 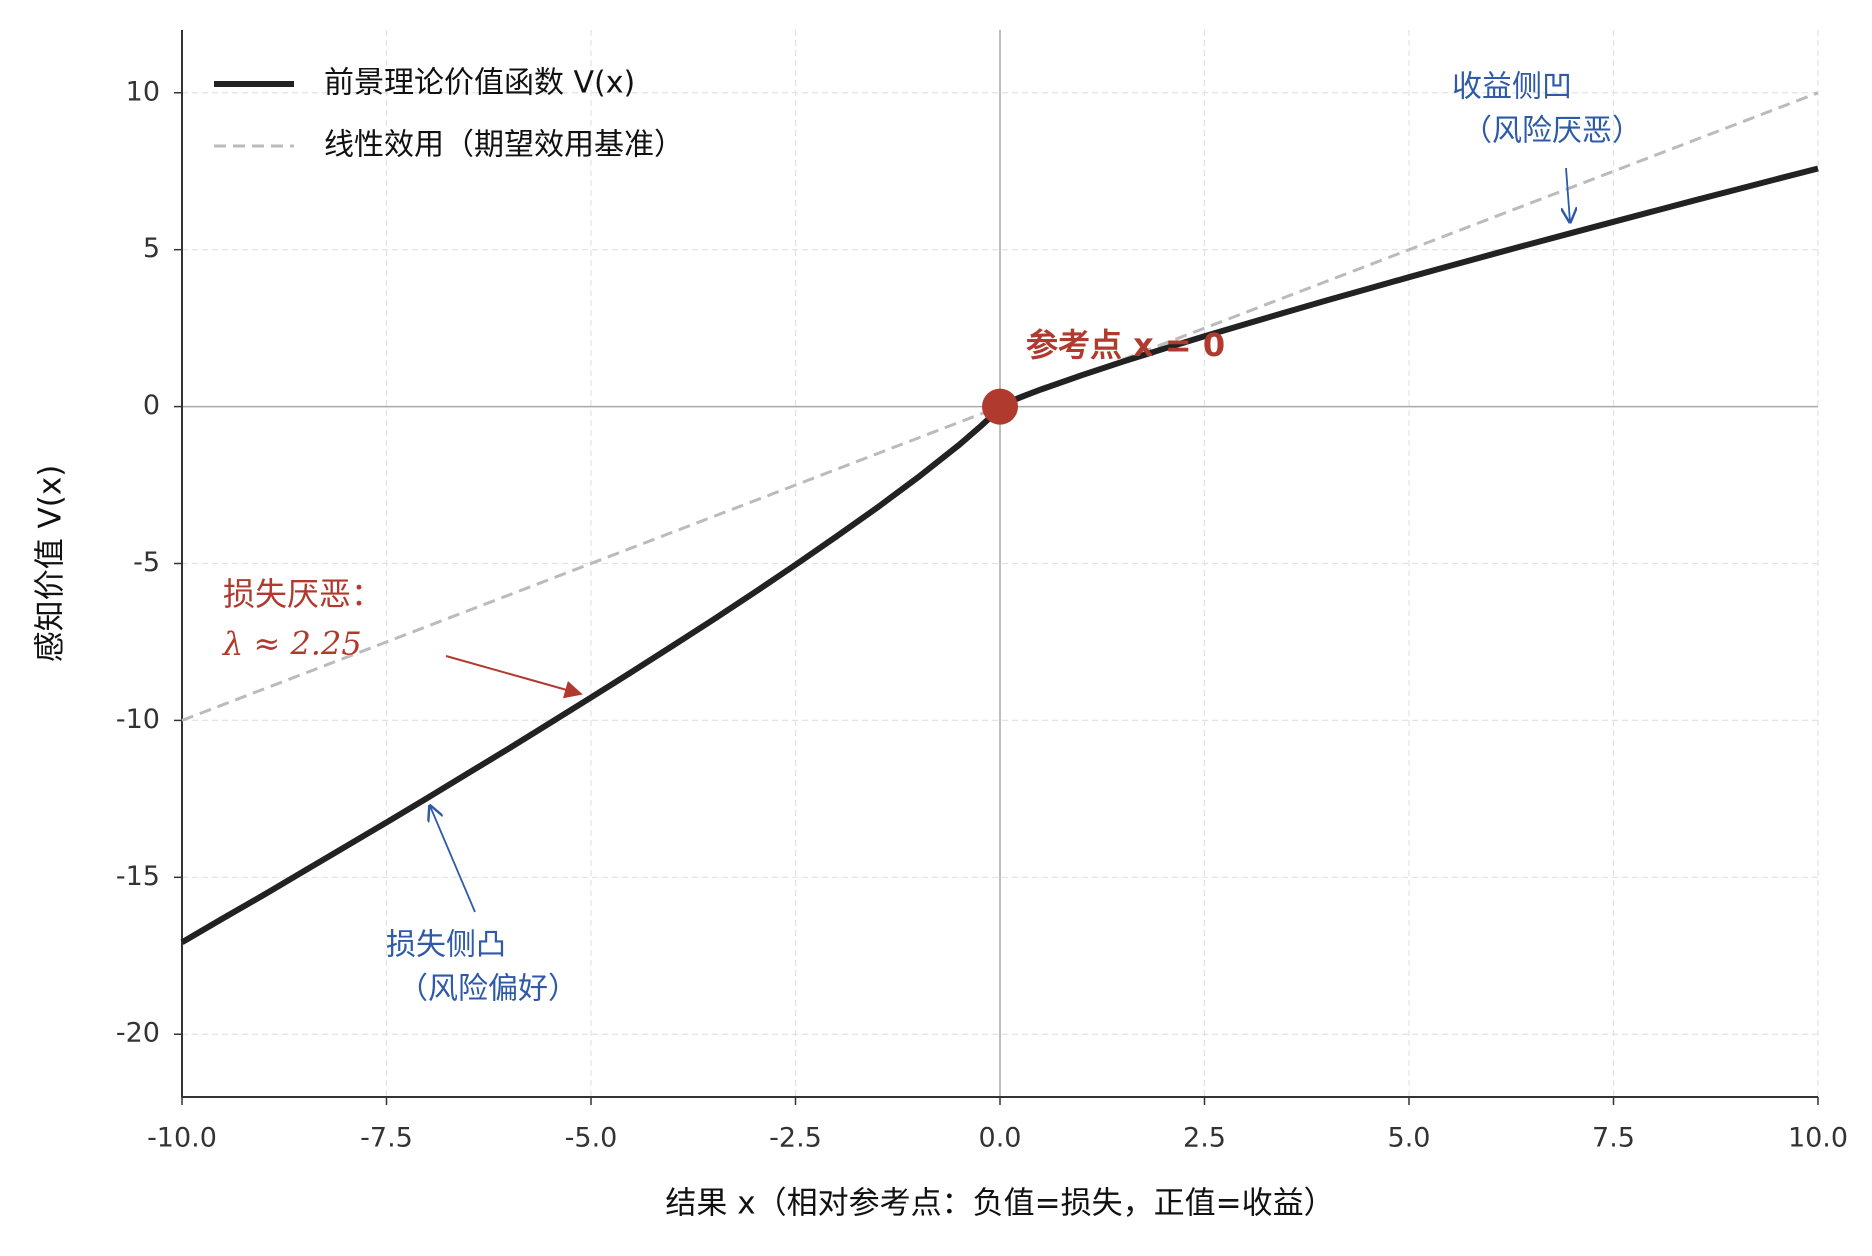 What do you see at coordinates (182, 1138) in the screenshot?
I see `x-tick-label: -10.0` at bounding box center [182, 1138].